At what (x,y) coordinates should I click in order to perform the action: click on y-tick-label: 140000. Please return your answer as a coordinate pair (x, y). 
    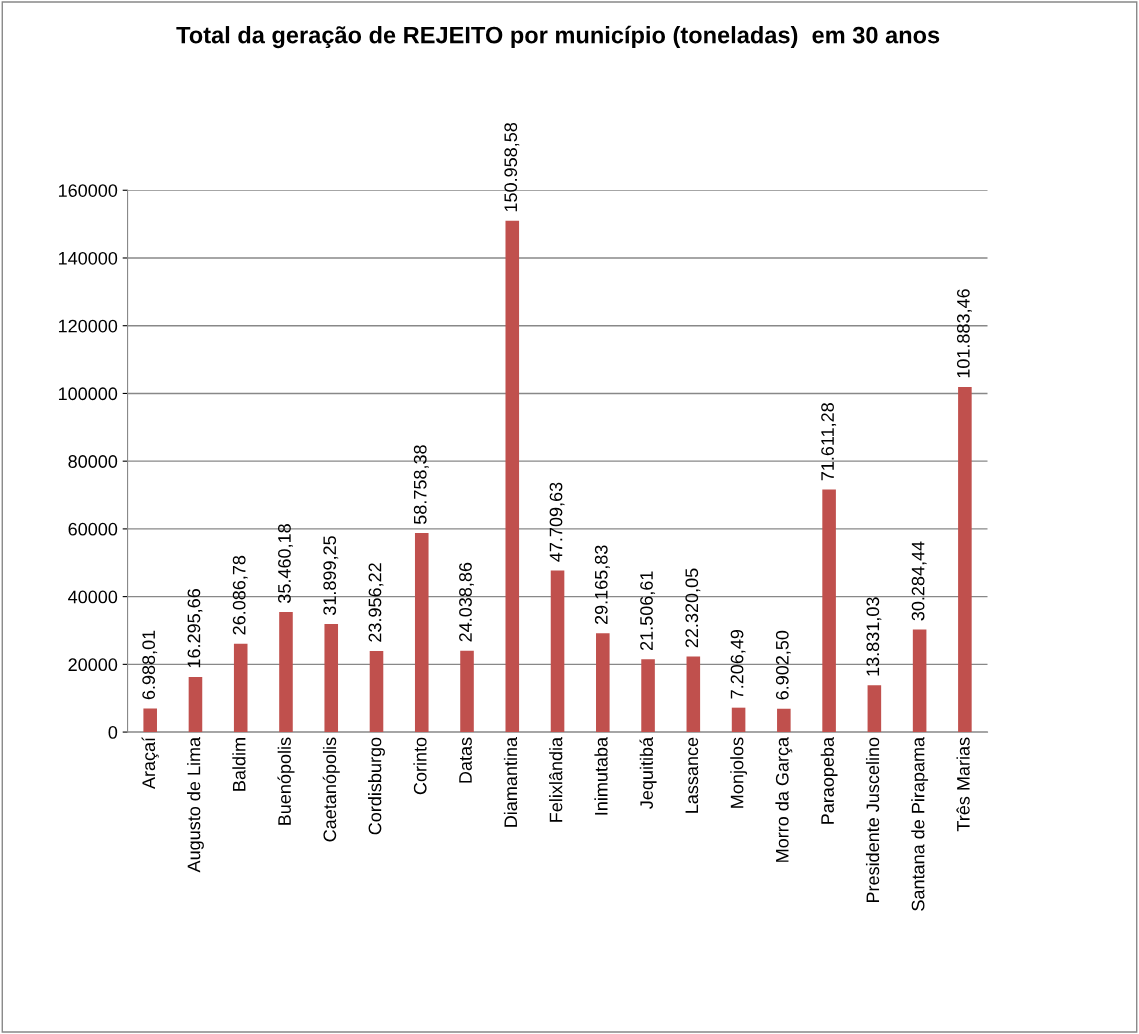
    Looking at the image, I should click on (88, 258).